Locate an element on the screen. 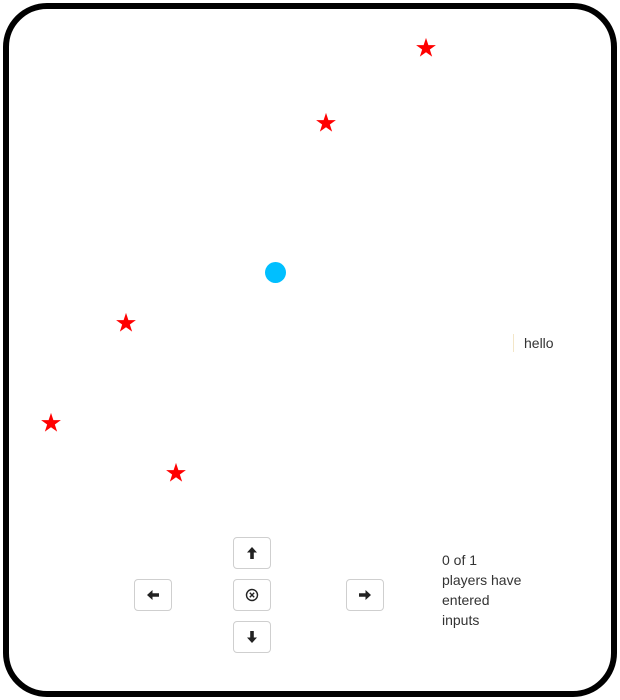  chat-message: hello is located at coordinates (533, 343).